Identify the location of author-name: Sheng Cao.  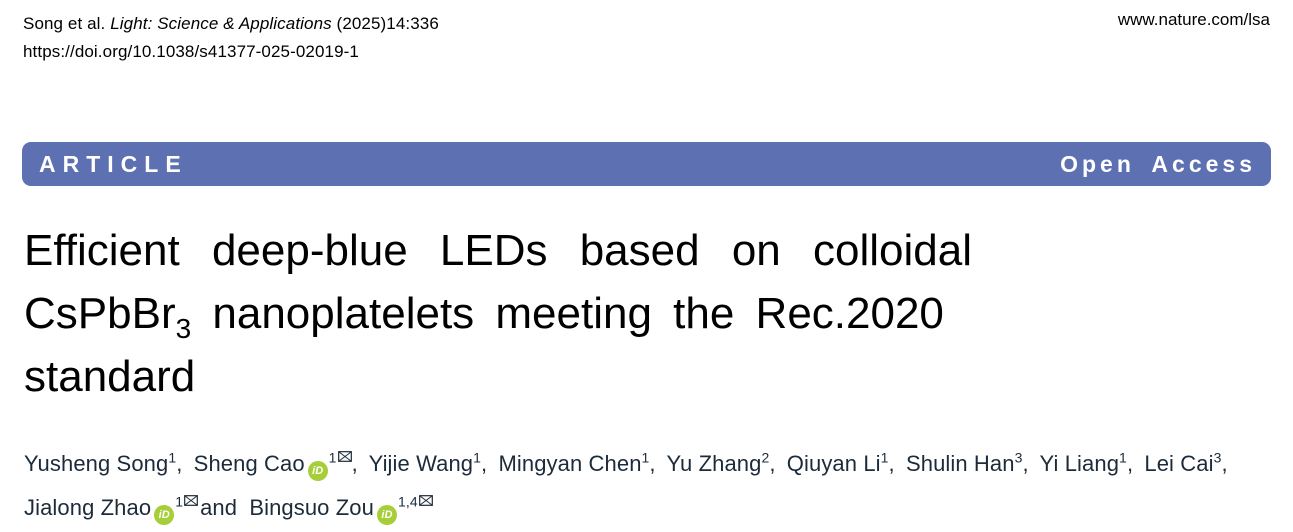
(249, 463).